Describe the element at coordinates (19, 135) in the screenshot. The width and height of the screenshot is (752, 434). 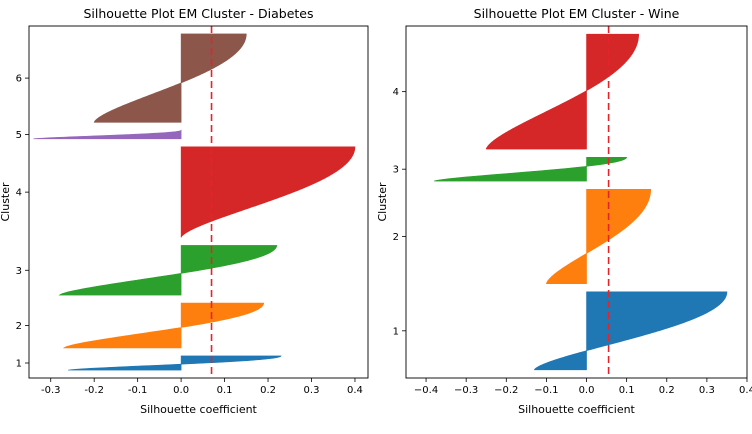
I see `y-tick-label: 5` at that location.